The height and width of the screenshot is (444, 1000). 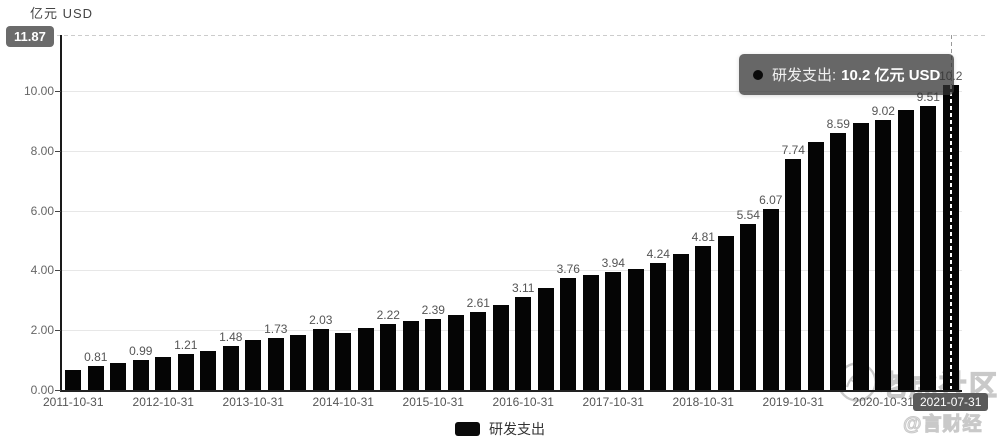 What do you see at coordinates (186, 344) in the screenshot?
I see `bar-value-label: 1.21` at bounding box center [186, 344].